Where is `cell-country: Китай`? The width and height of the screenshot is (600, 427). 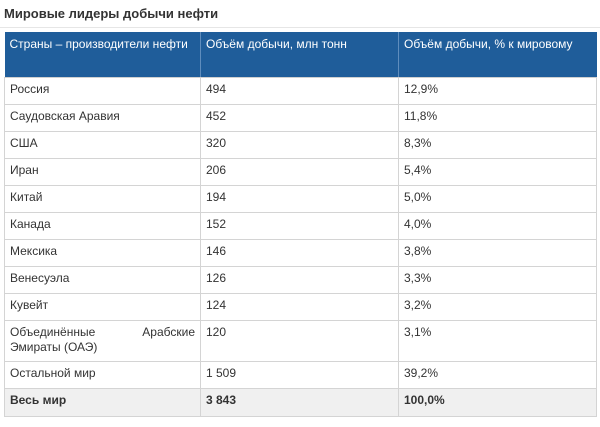 cell-country: Китай is located at coordinates (102, 199).